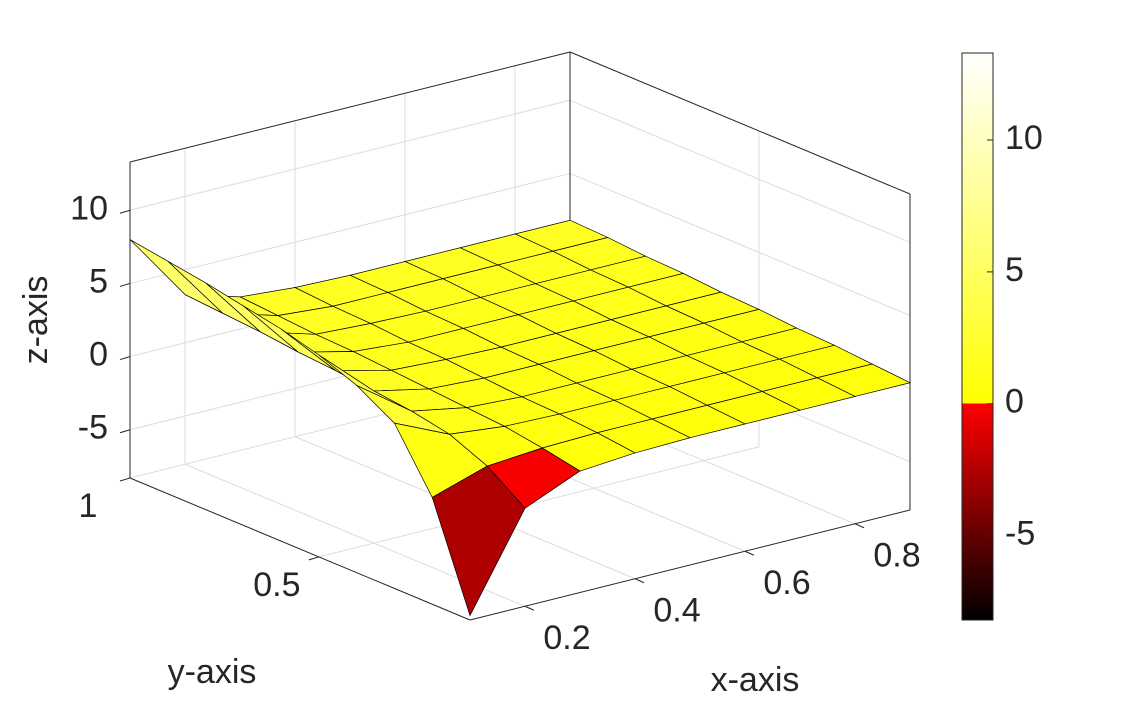  What do you see at coordinates (566, 638) in the screenshot?
I see `x-tick-label: 0.2` at bounding box center [566, 638].